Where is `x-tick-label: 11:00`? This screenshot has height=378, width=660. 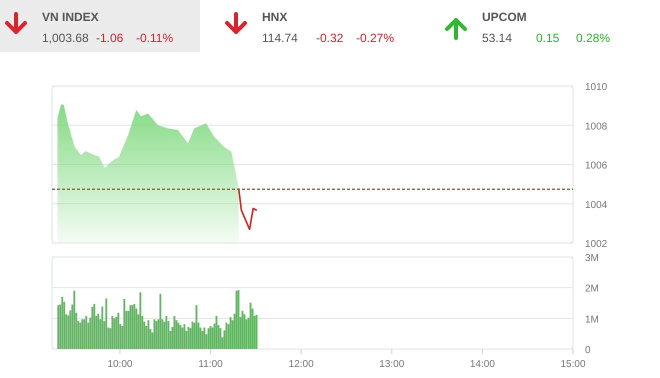 x-tick-label: 11:00 is located at coordinates (211, 364).